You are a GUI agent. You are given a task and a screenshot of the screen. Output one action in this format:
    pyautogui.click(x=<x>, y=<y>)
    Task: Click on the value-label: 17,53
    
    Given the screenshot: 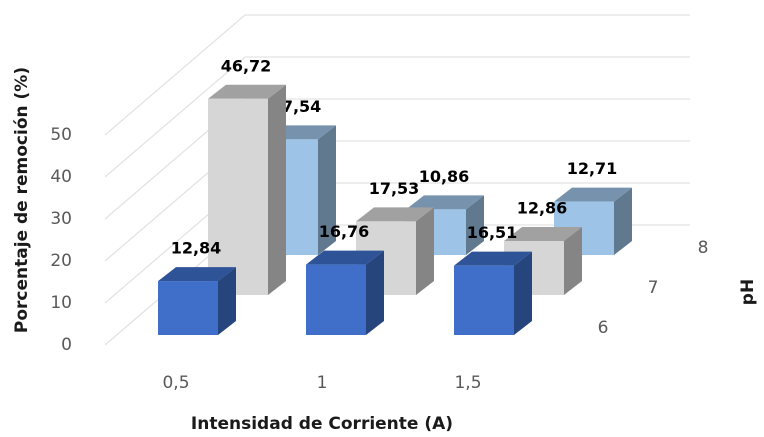 What is the action you would take?
    pyautogui.click(x=394, y=188)
    